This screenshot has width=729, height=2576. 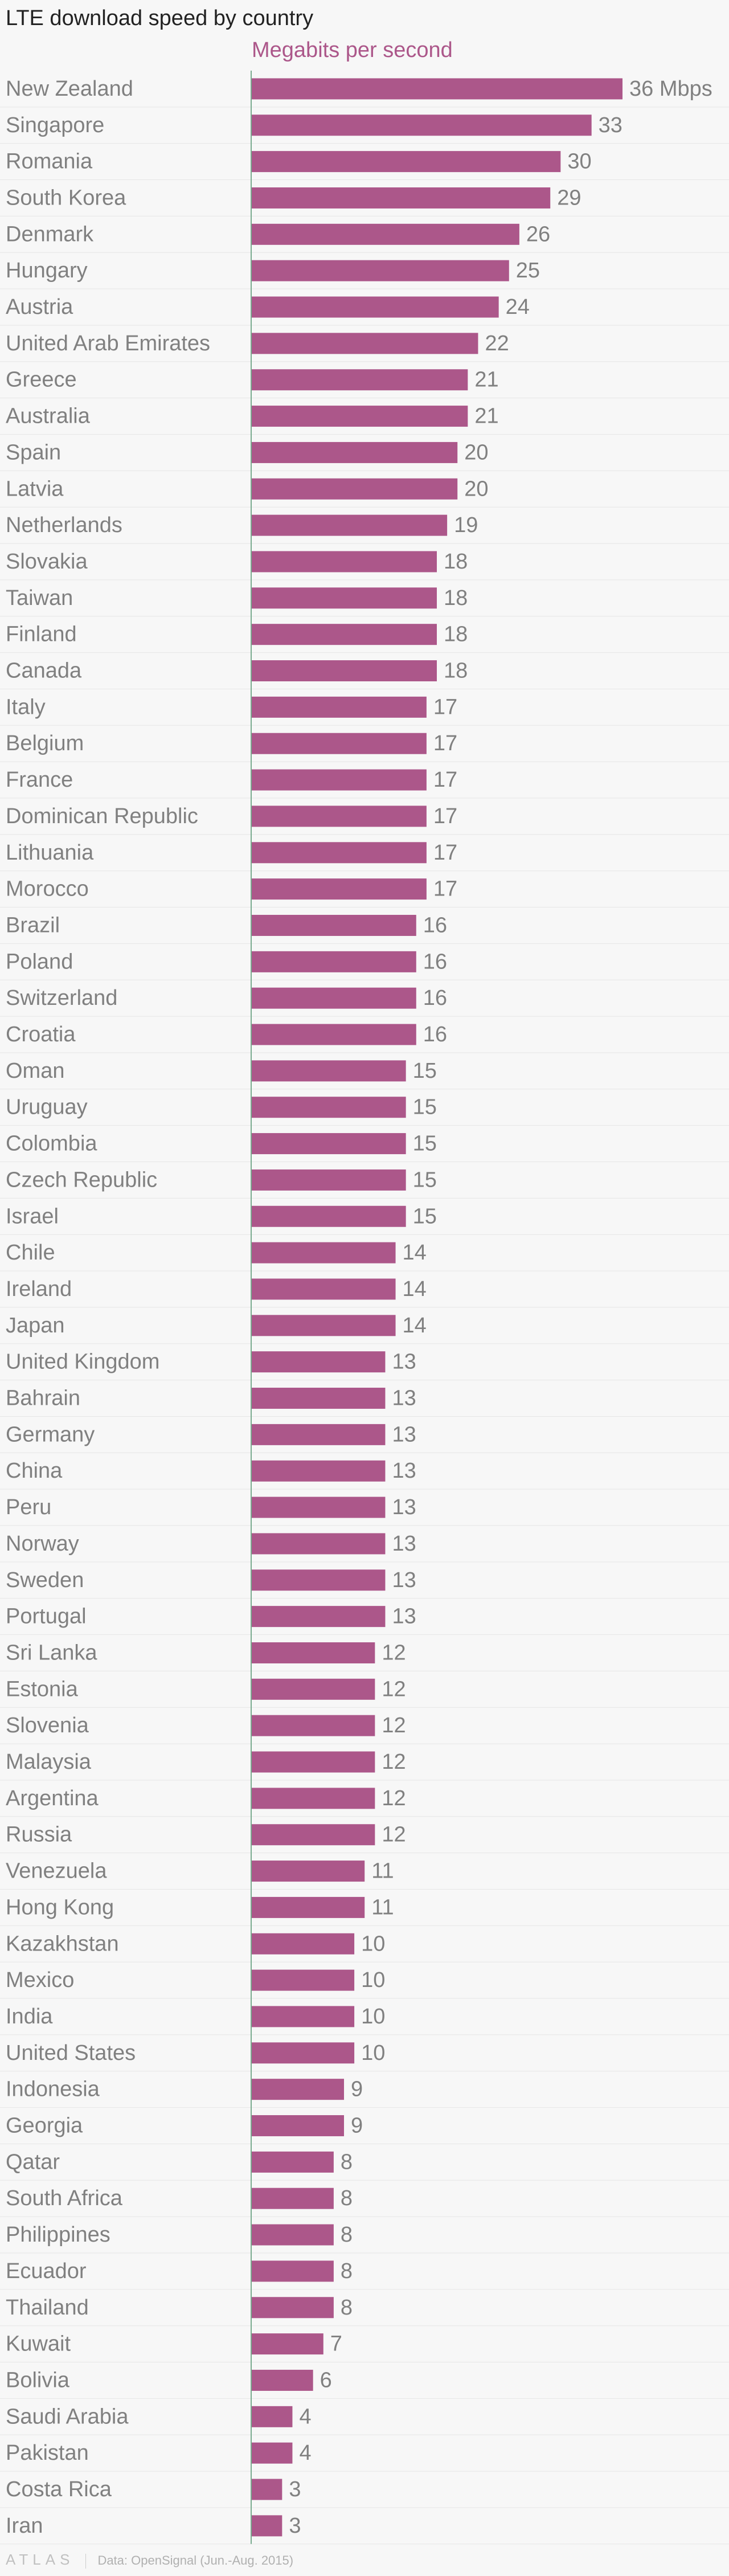 I want to click on category-label: Germany, so click(x=50, y=1434).